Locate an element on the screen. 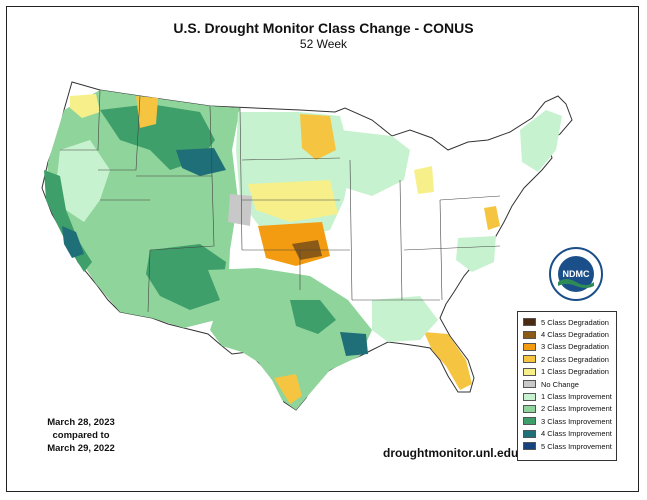  svg-text: NDMC is located at coordinates (576, 274).